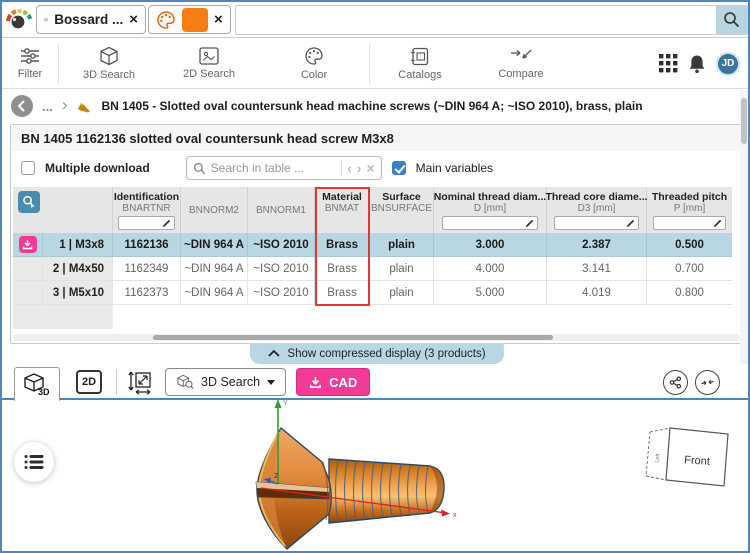 Image resolution: width=750 pixels, height=553 pixels. I want to click on search-nav-divider, so click(342, 168).